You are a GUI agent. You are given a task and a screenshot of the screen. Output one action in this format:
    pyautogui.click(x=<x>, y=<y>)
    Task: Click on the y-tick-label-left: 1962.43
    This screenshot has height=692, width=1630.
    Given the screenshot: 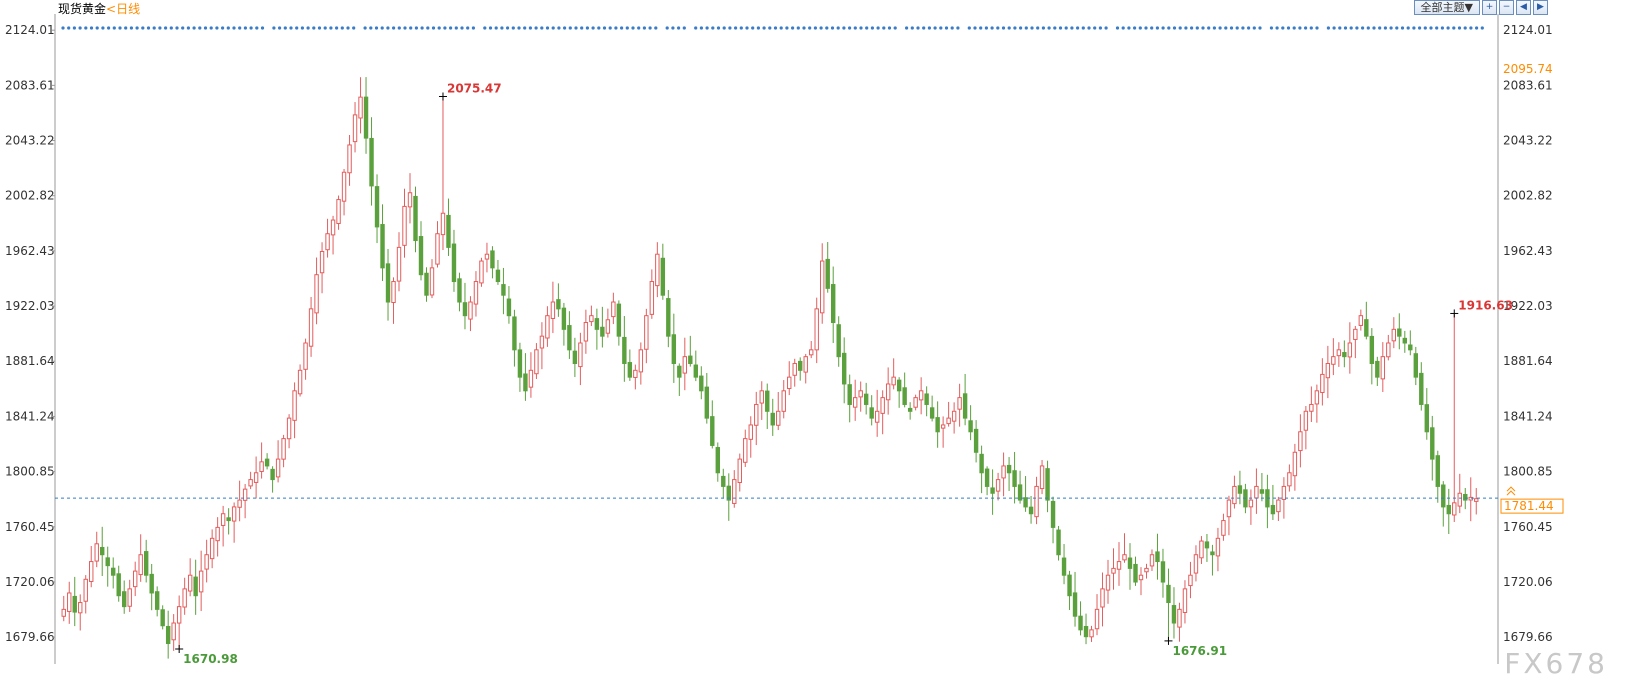 What is the action you would take?
    pyautogui.click(x=30, y=251)
    